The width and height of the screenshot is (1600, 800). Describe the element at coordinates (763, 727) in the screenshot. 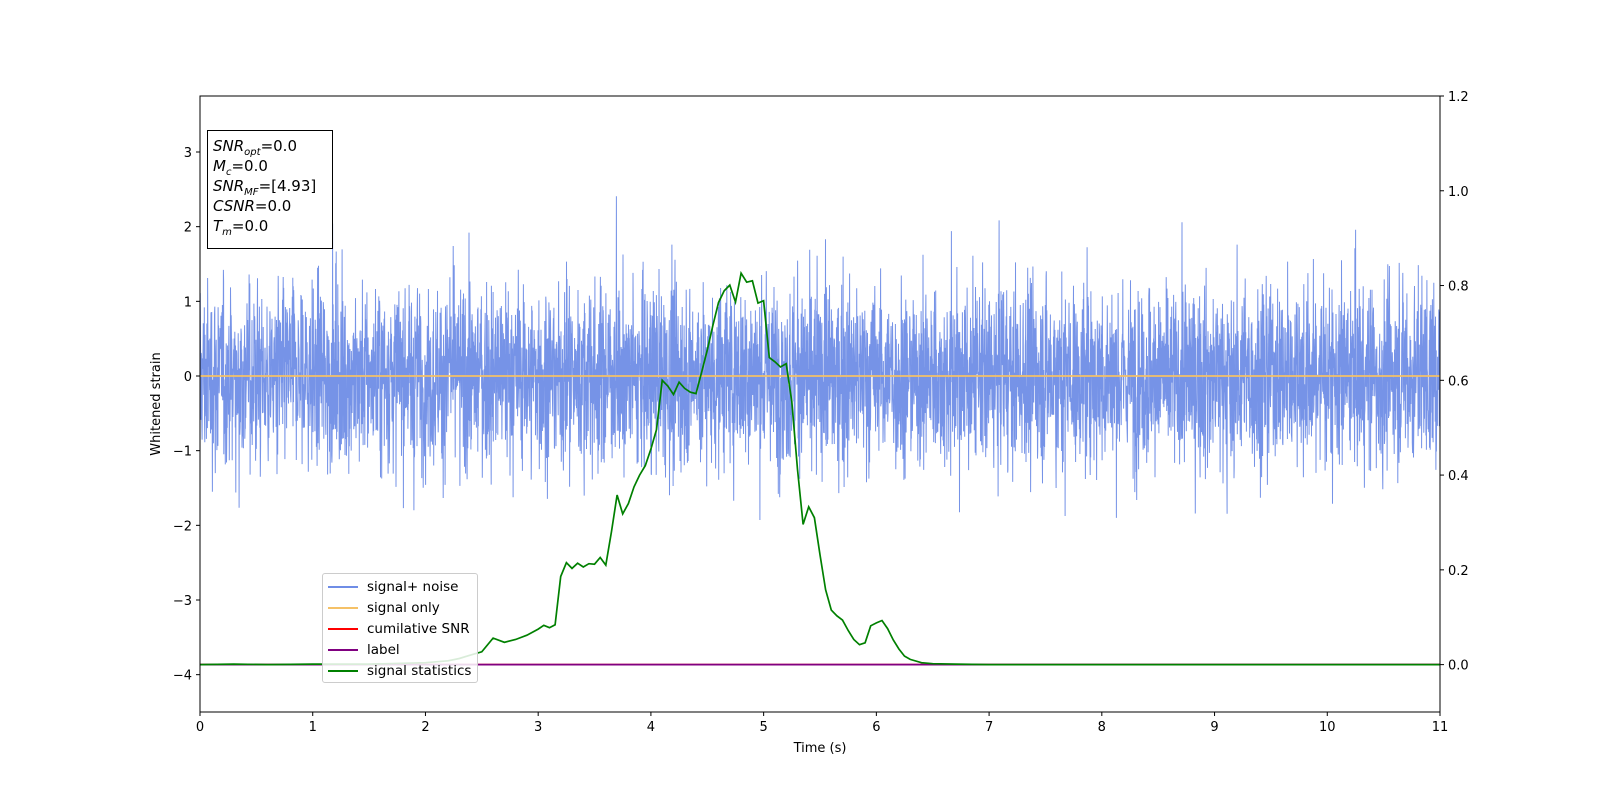

I see `x-tick-label: 5` at that location.